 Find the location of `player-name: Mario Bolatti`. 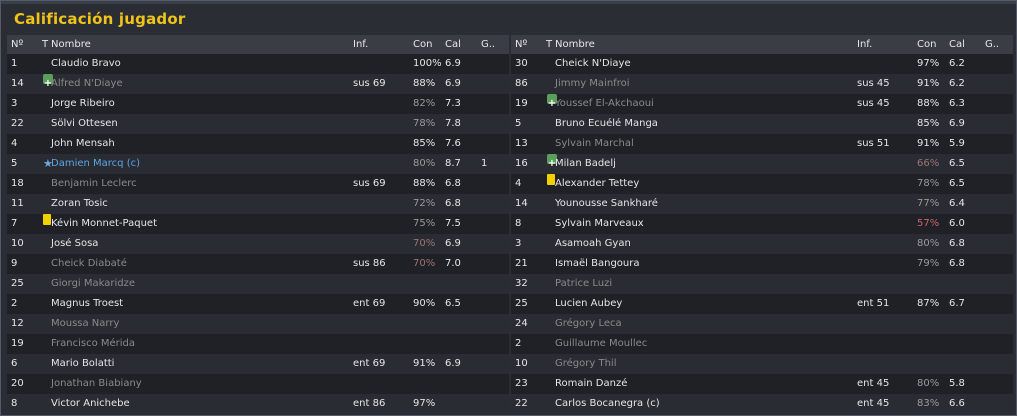

player-name: Mario Bolatti is located at coordinates (83, 363).